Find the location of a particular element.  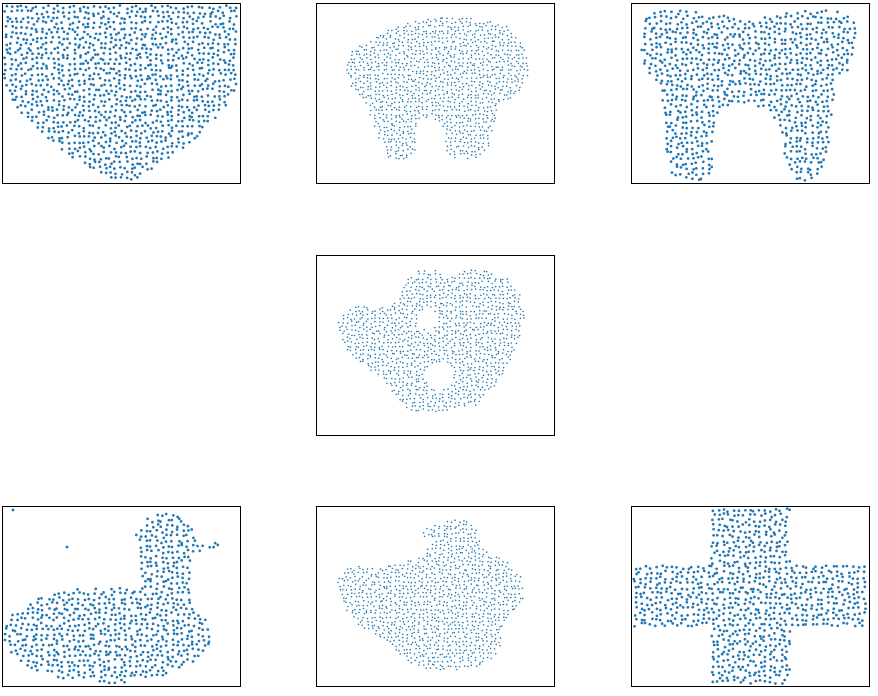

arch-blob-scatter-panel is located at coordinates (435, 93).